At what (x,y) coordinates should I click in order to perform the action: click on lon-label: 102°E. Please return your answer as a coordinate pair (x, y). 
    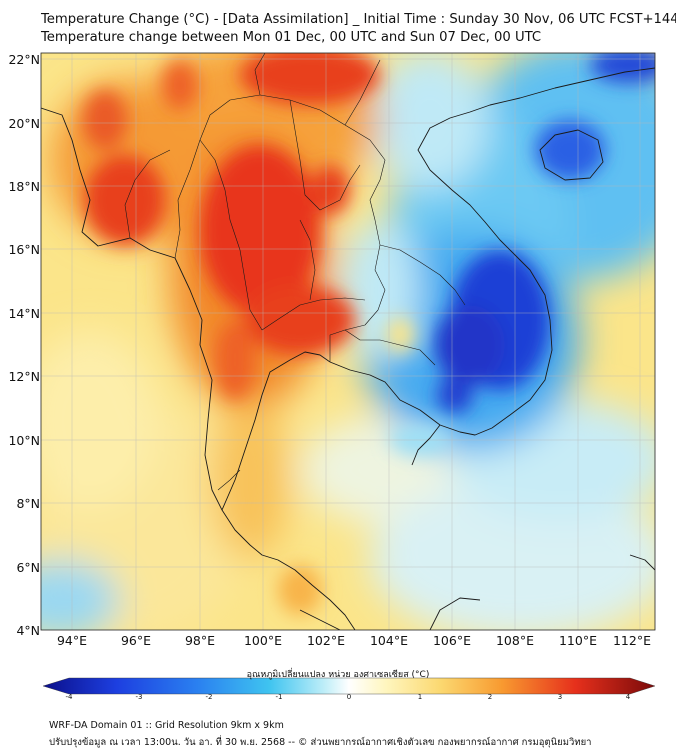
    Looking at the image, I should click on (325, 640).